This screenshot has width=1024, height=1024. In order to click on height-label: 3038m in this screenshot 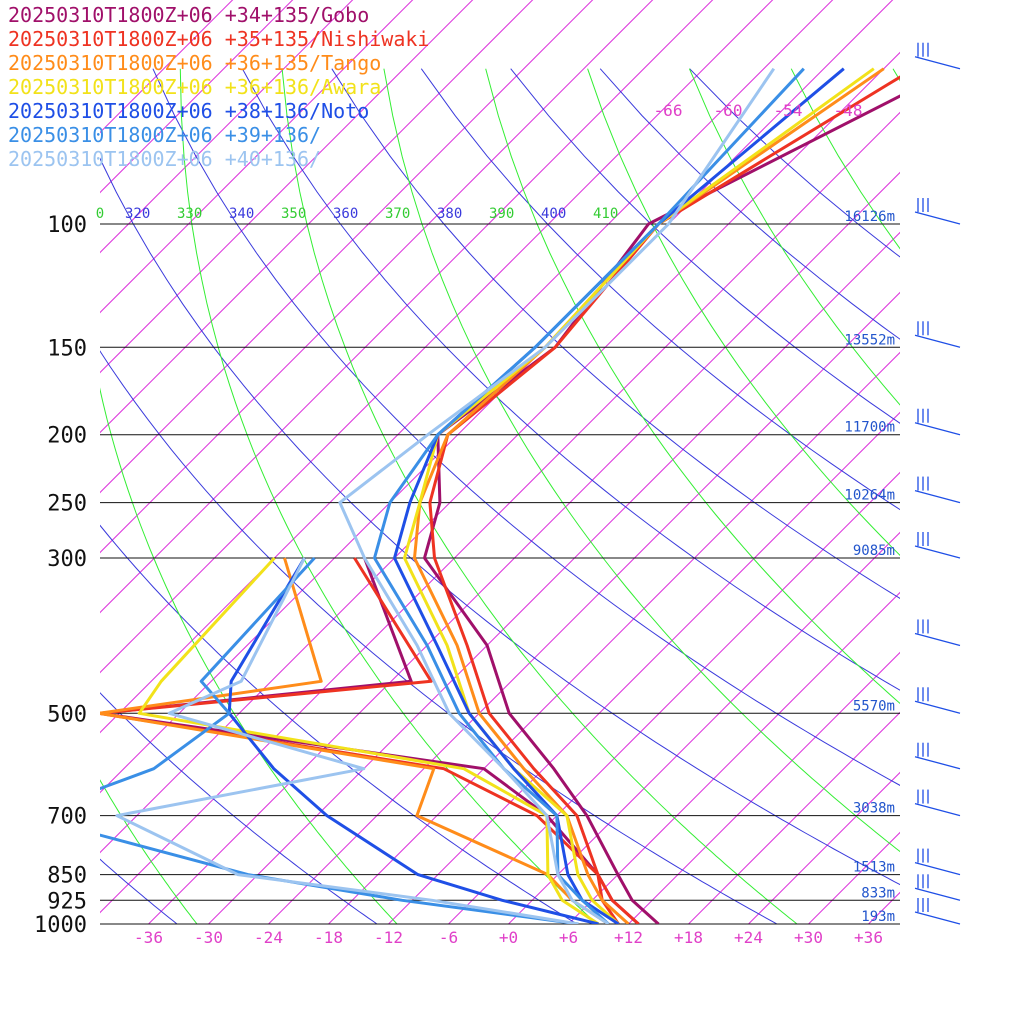, I will do `click(874, 809)`.